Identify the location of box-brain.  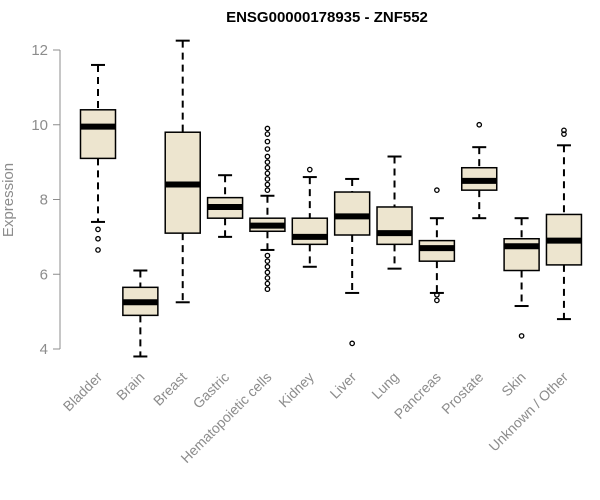
(140, 313).